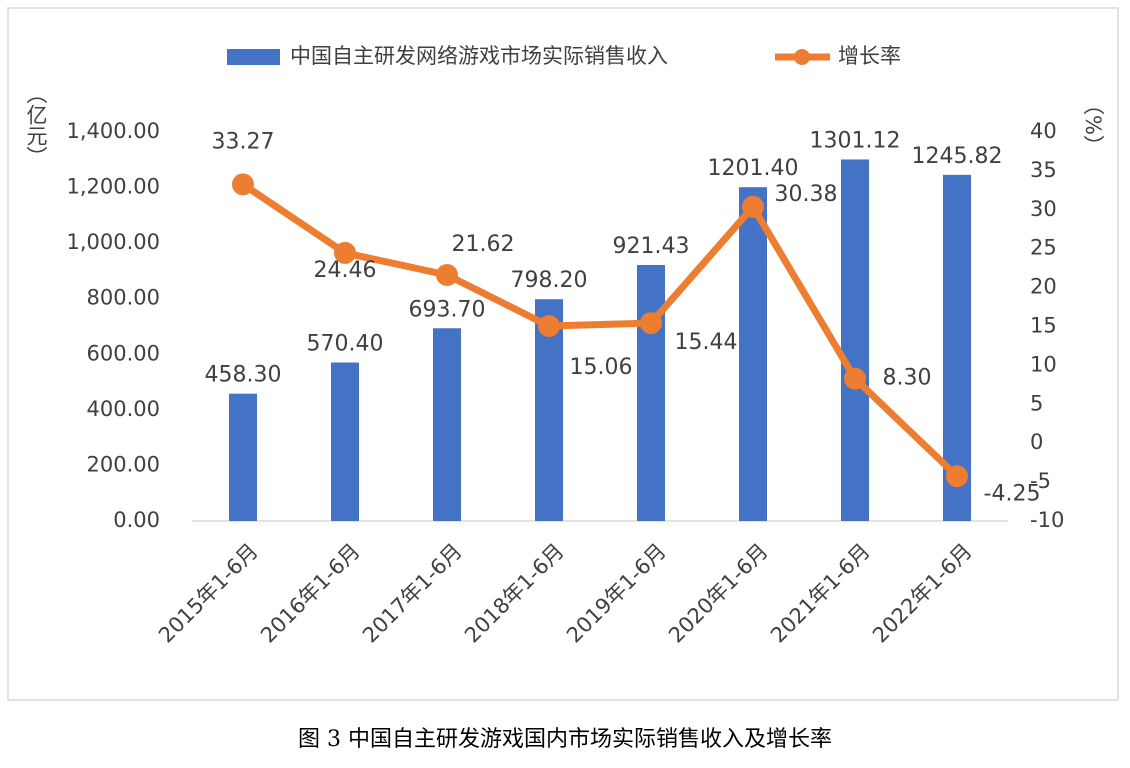 The image size is (1130, 768). Describe the element at coordinates (136, 520) in the screenshot. I see `y-tick-label: 0.00` at that location.